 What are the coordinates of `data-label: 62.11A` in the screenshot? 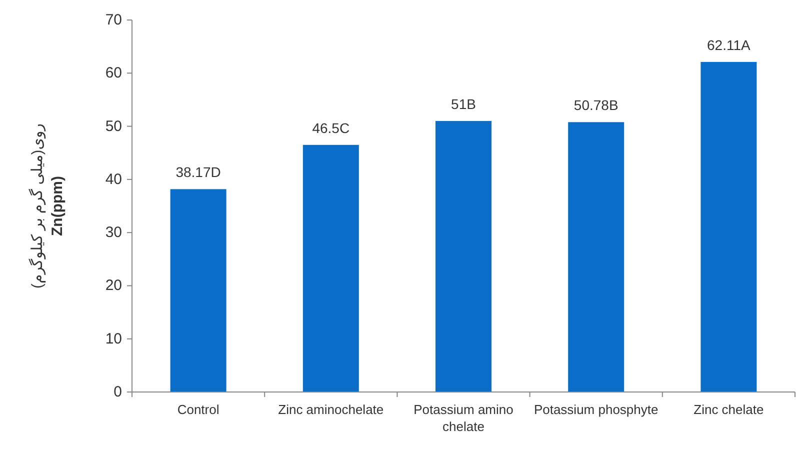 It's located at (729, 44).